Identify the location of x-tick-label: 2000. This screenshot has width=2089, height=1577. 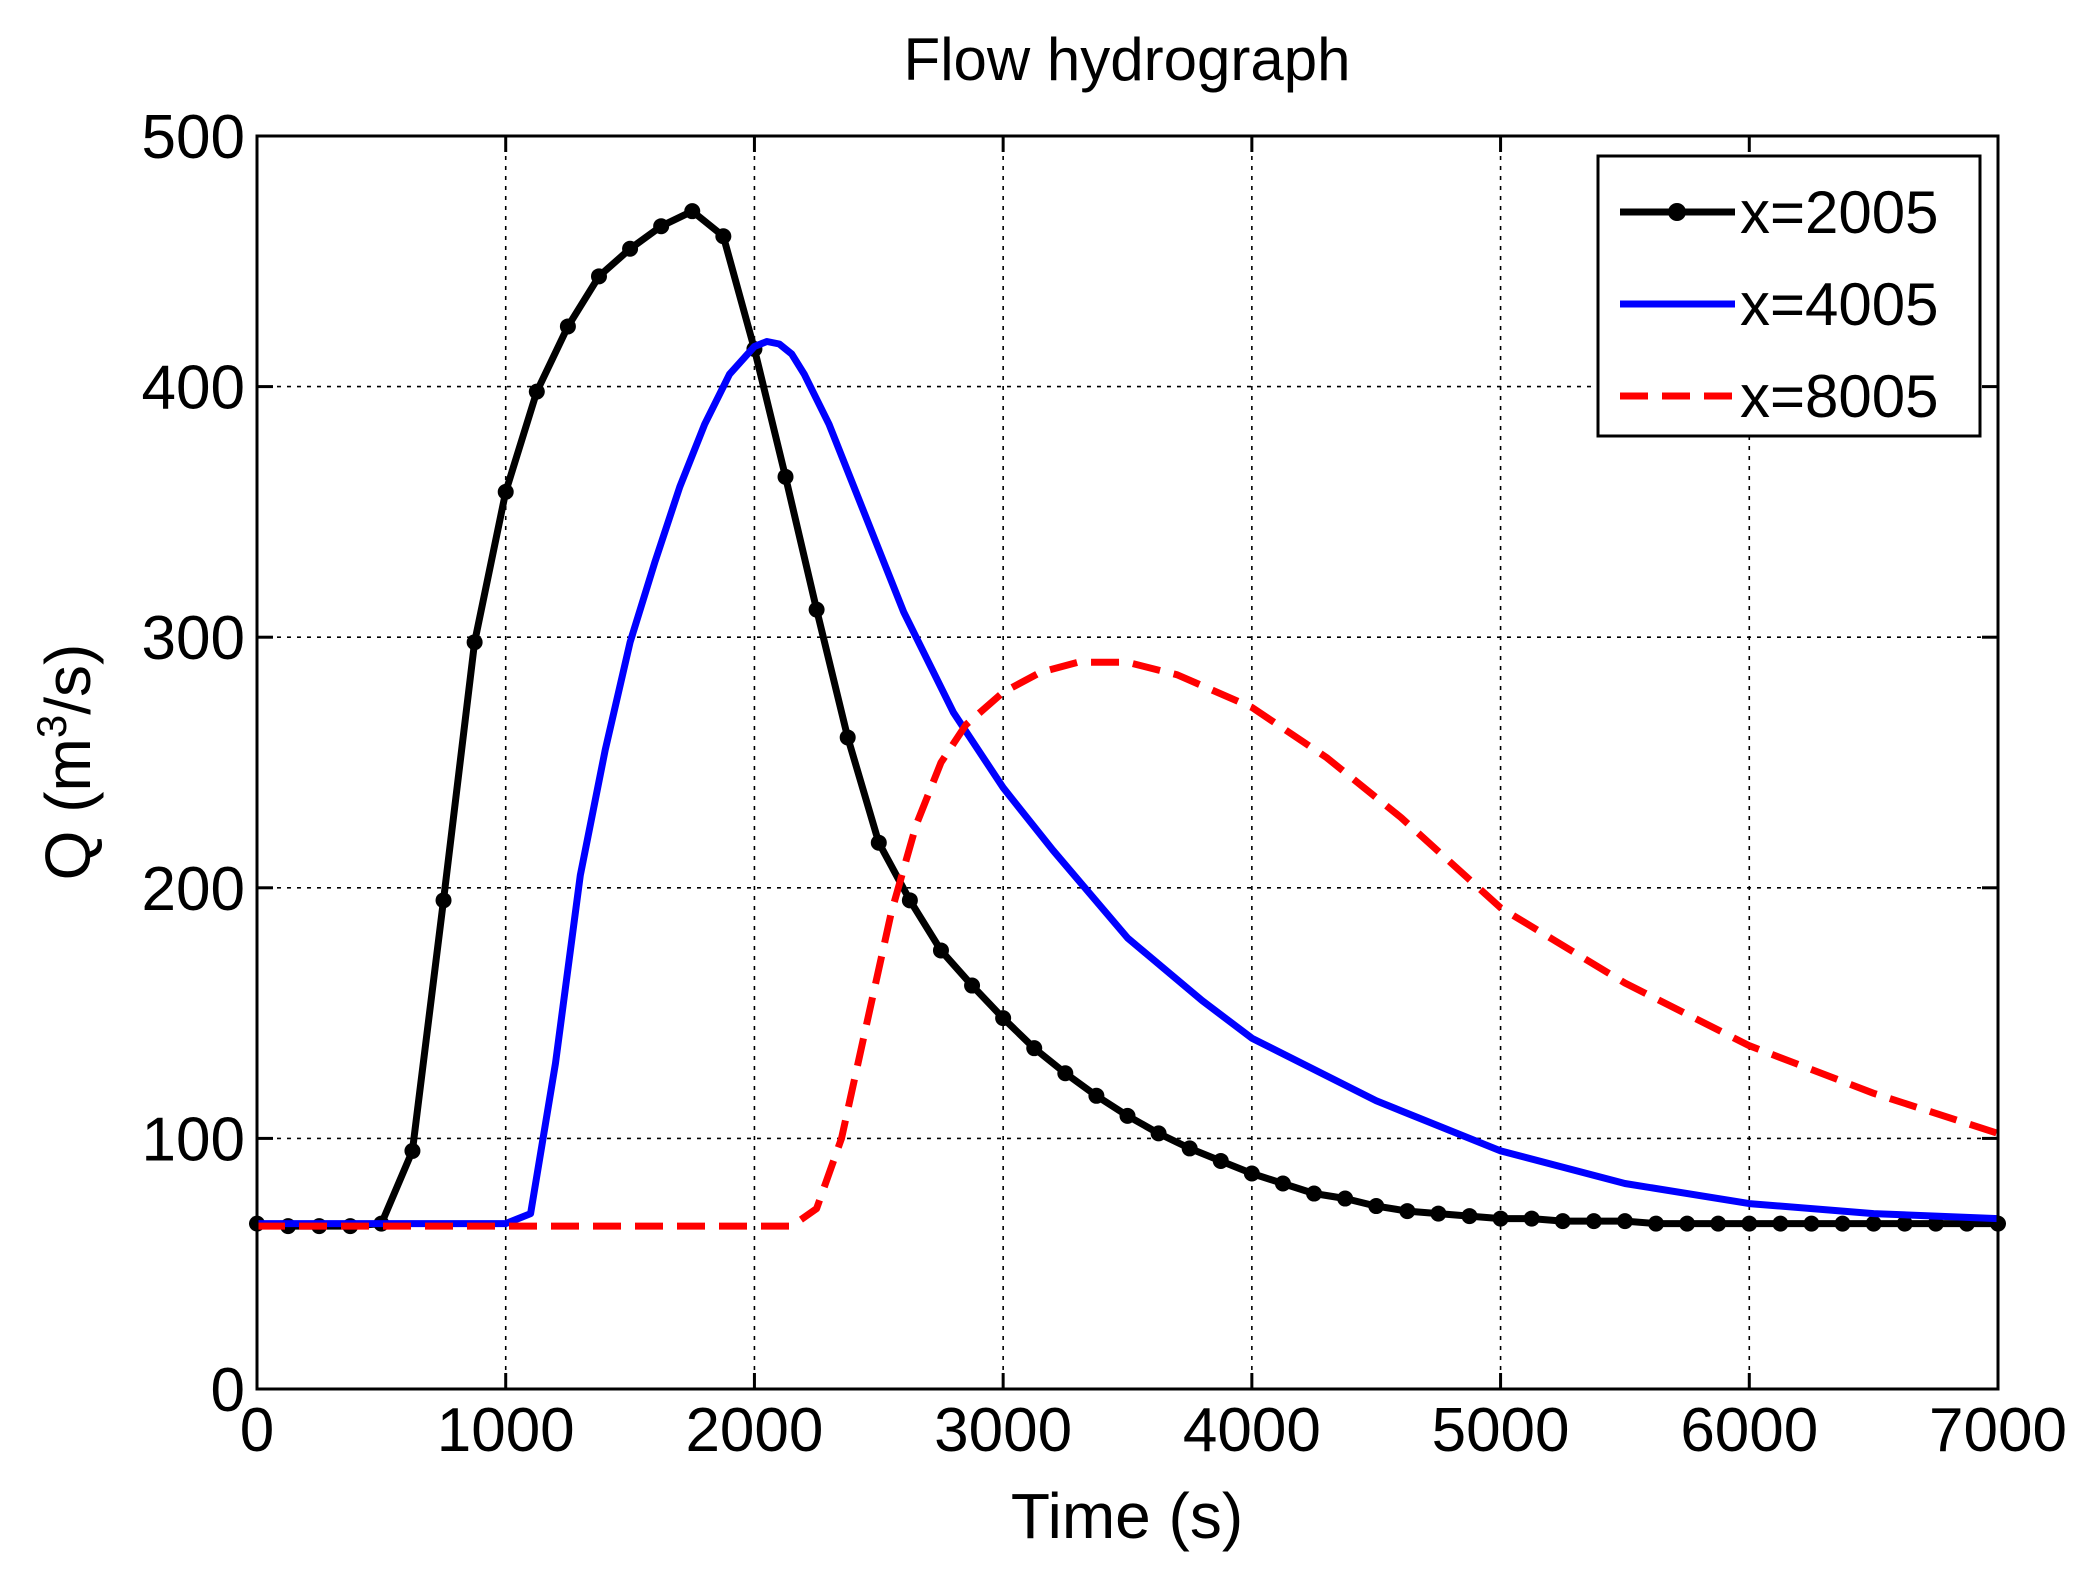
(754, 1430).